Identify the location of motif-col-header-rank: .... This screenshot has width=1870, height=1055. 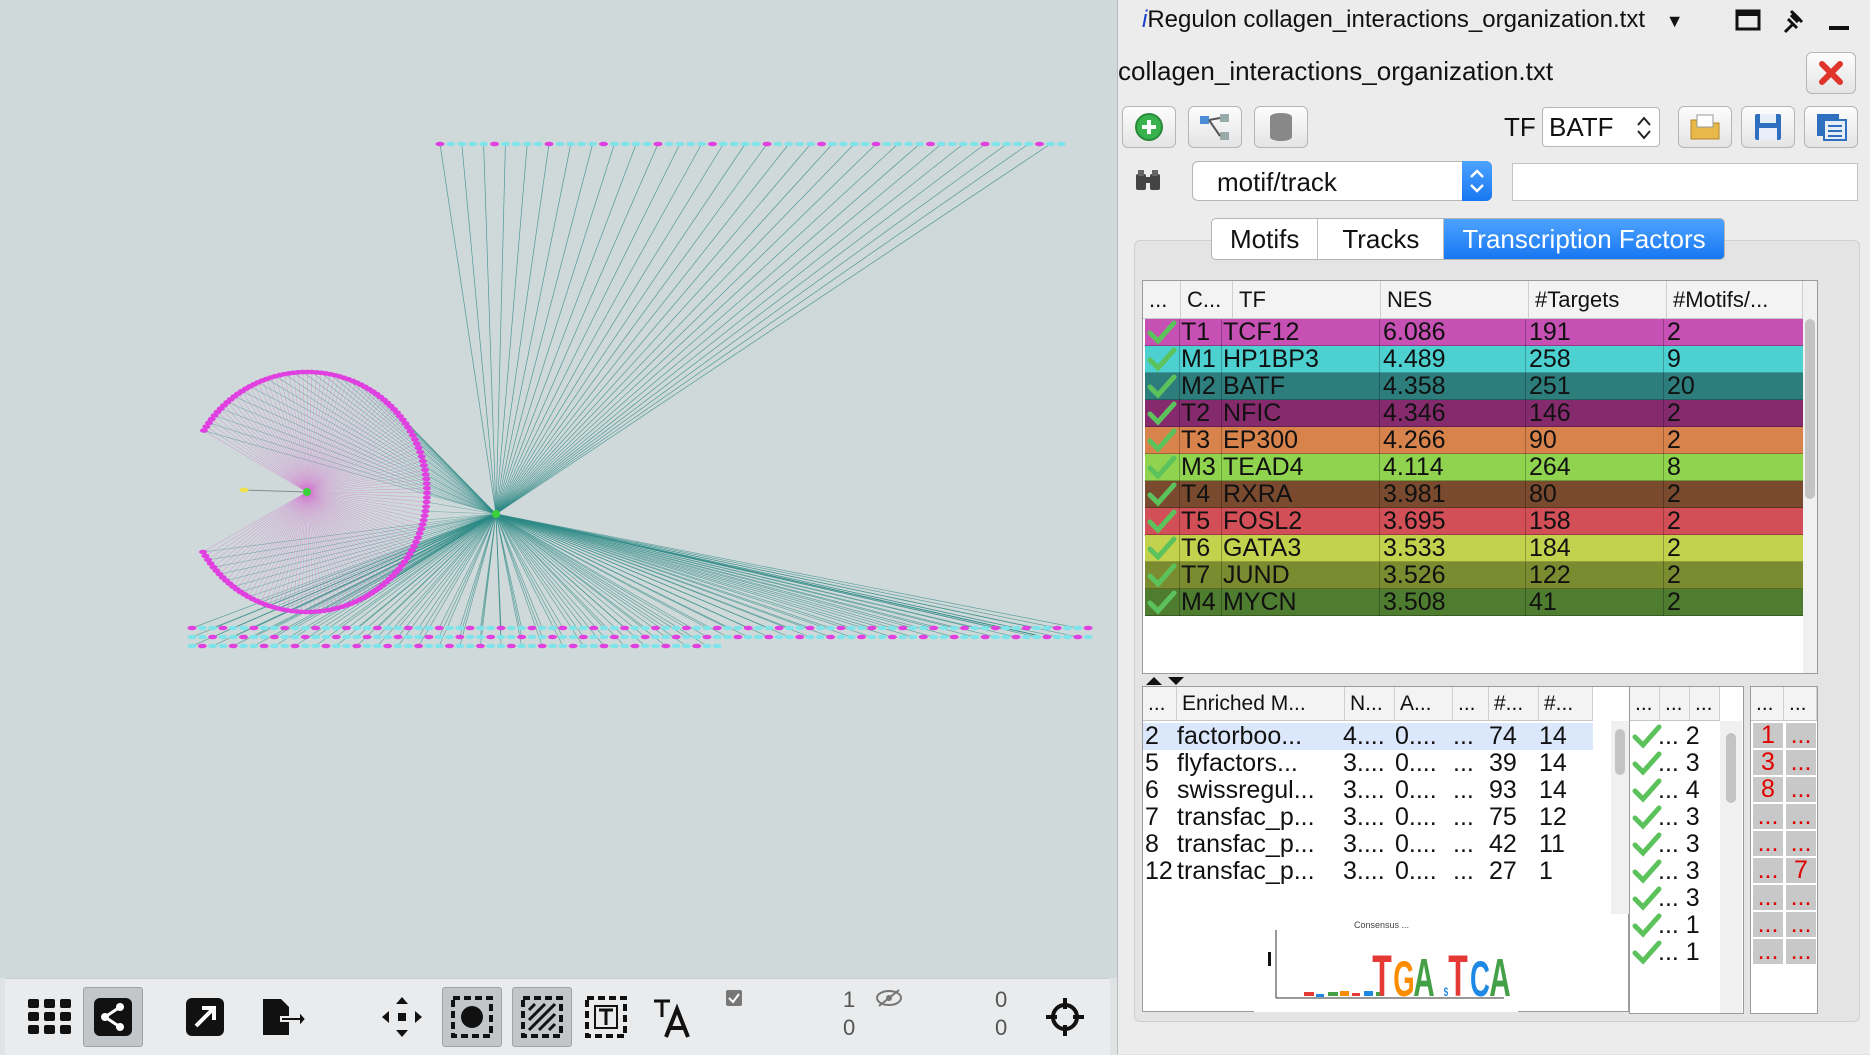
(1160, 704).